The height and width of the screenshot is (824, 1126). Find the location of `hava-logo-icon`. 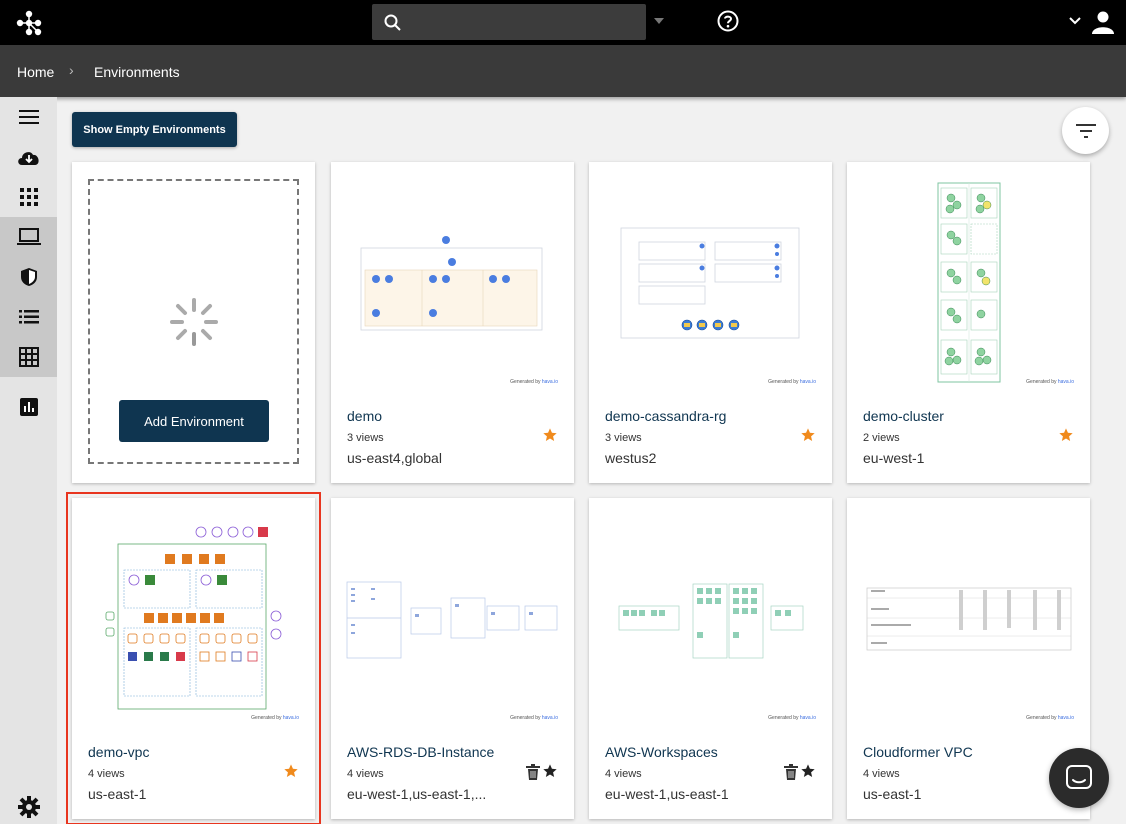

hava-logo-icon is located at coordinates (29, 23).